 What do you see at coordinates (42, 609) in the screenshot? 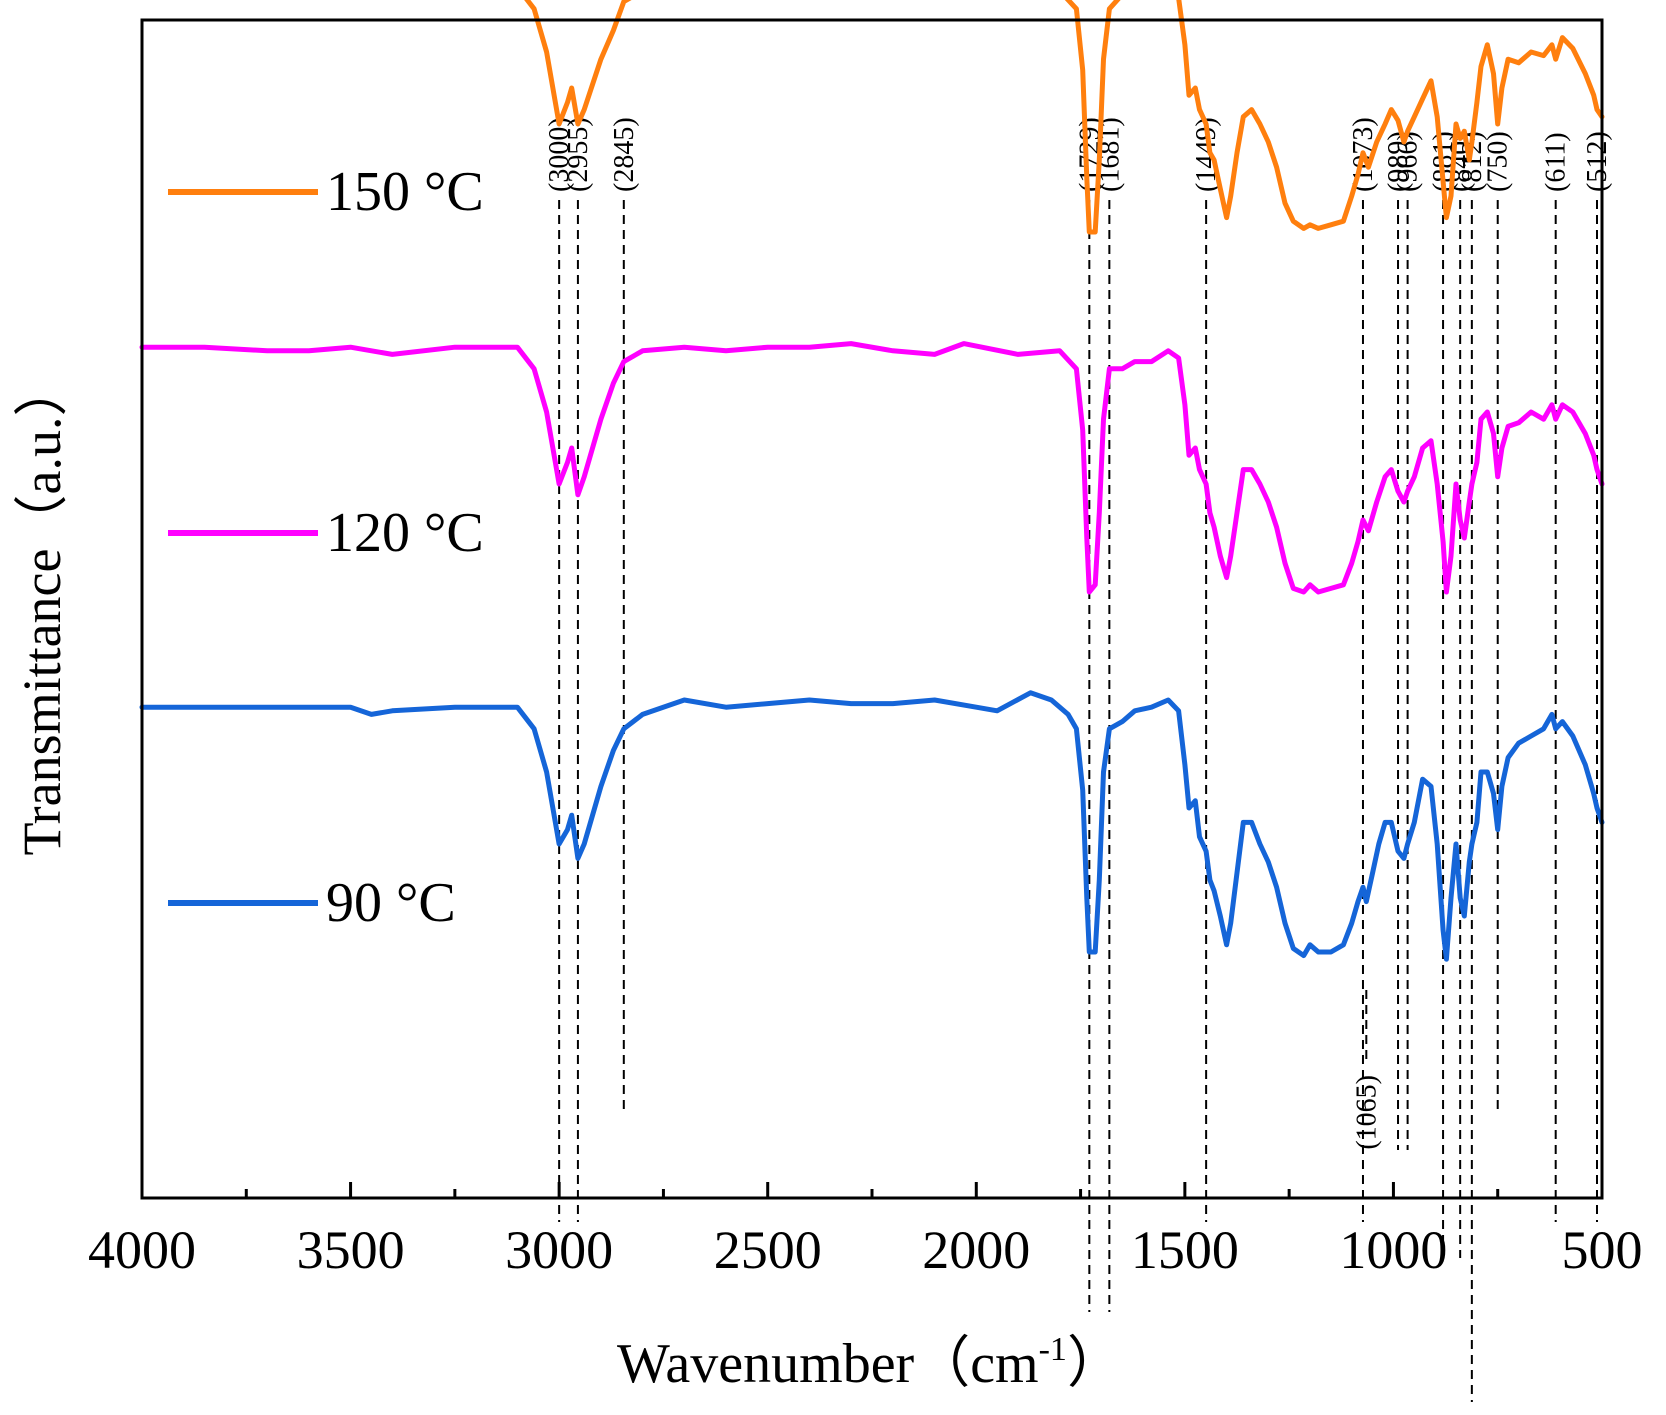
I see `y-axis-label: Transmittance（a.u.）` at bounding box center [42, 609].